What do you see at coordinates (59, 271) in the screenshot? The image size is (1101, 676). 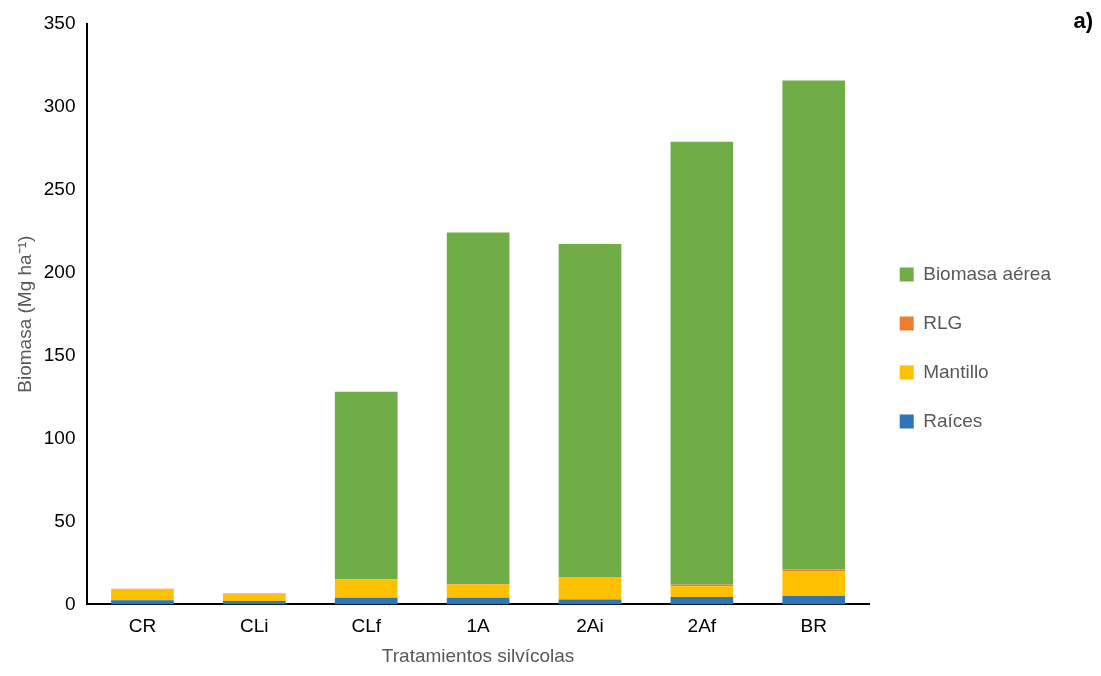 I see `y-tick-label: 200` at bounding box center [59, 271].